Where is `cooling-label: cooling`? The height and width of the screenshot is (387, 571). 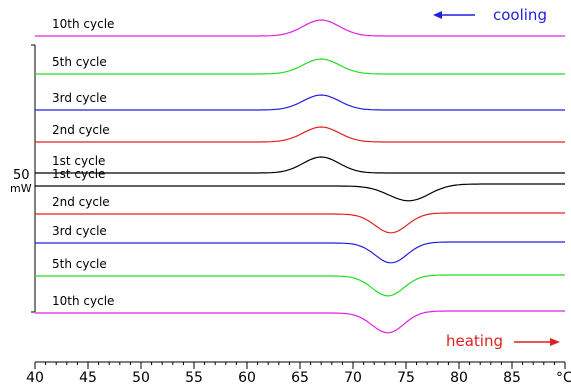
cooling-label: cooling is located at coordinates (520, 15).